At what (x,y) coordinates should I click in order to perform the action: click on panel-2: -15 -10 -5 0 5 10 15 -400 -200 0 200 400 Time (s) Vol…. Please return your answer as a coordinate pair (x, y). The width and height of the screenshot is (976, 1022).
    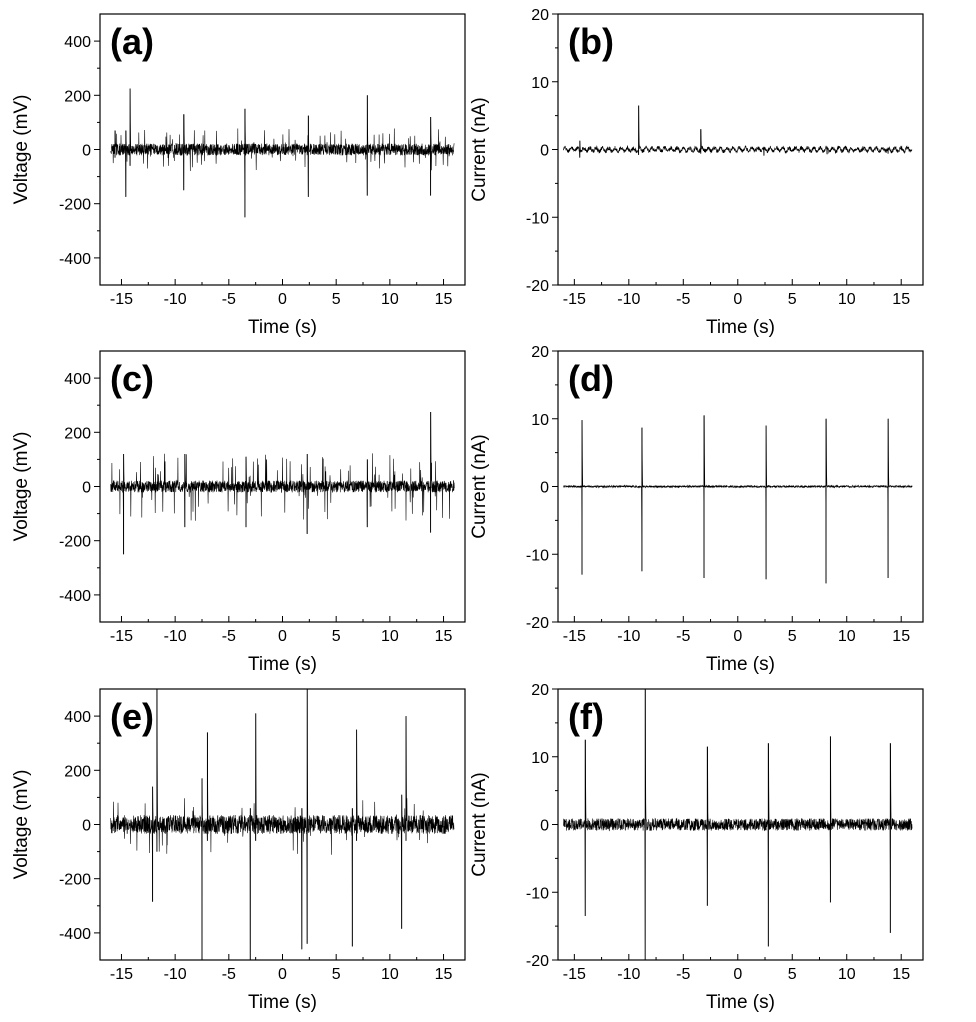
    Looking at the image, I should click on (238, 512).